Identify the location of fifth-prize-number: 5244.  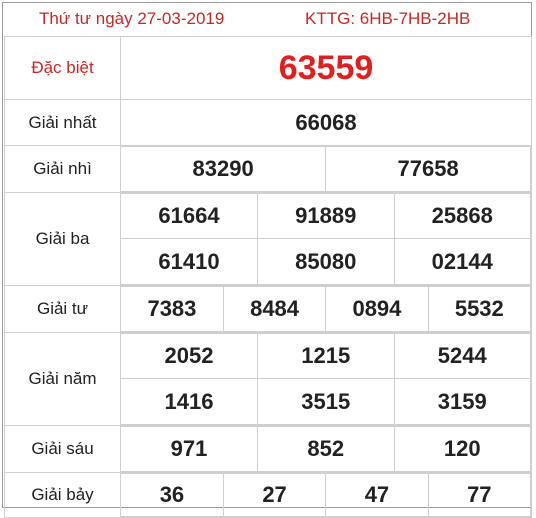
(462, 356).